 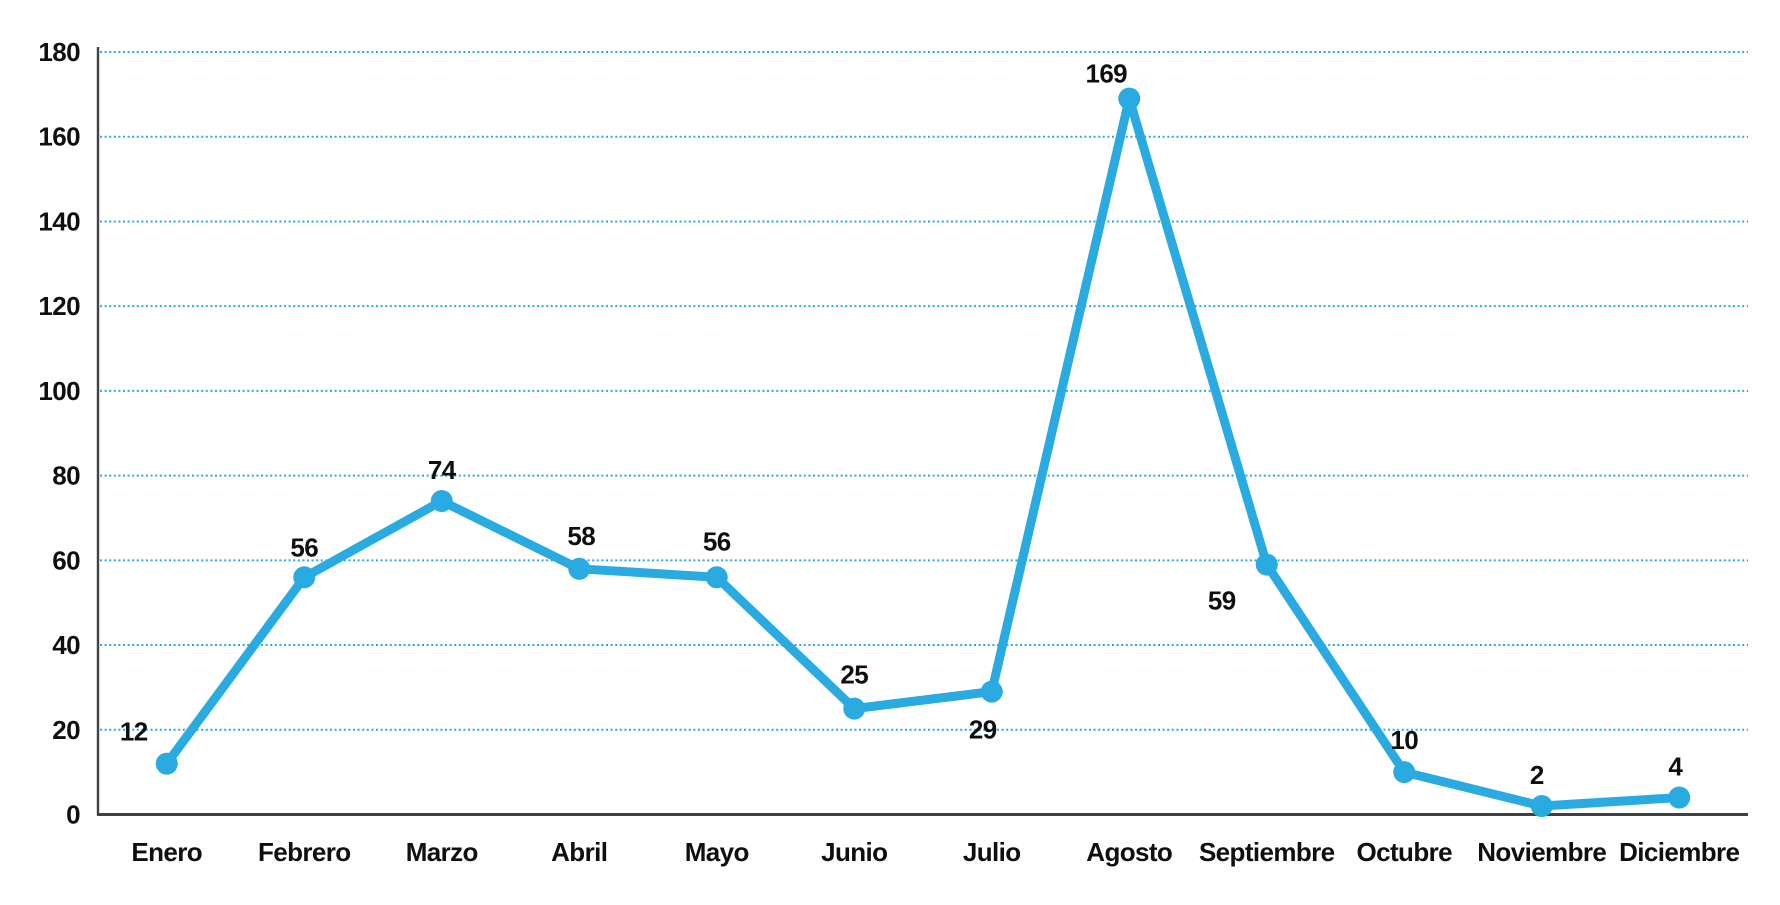 I want to click on y-tick-label: 160, so click(x=59, y=137).